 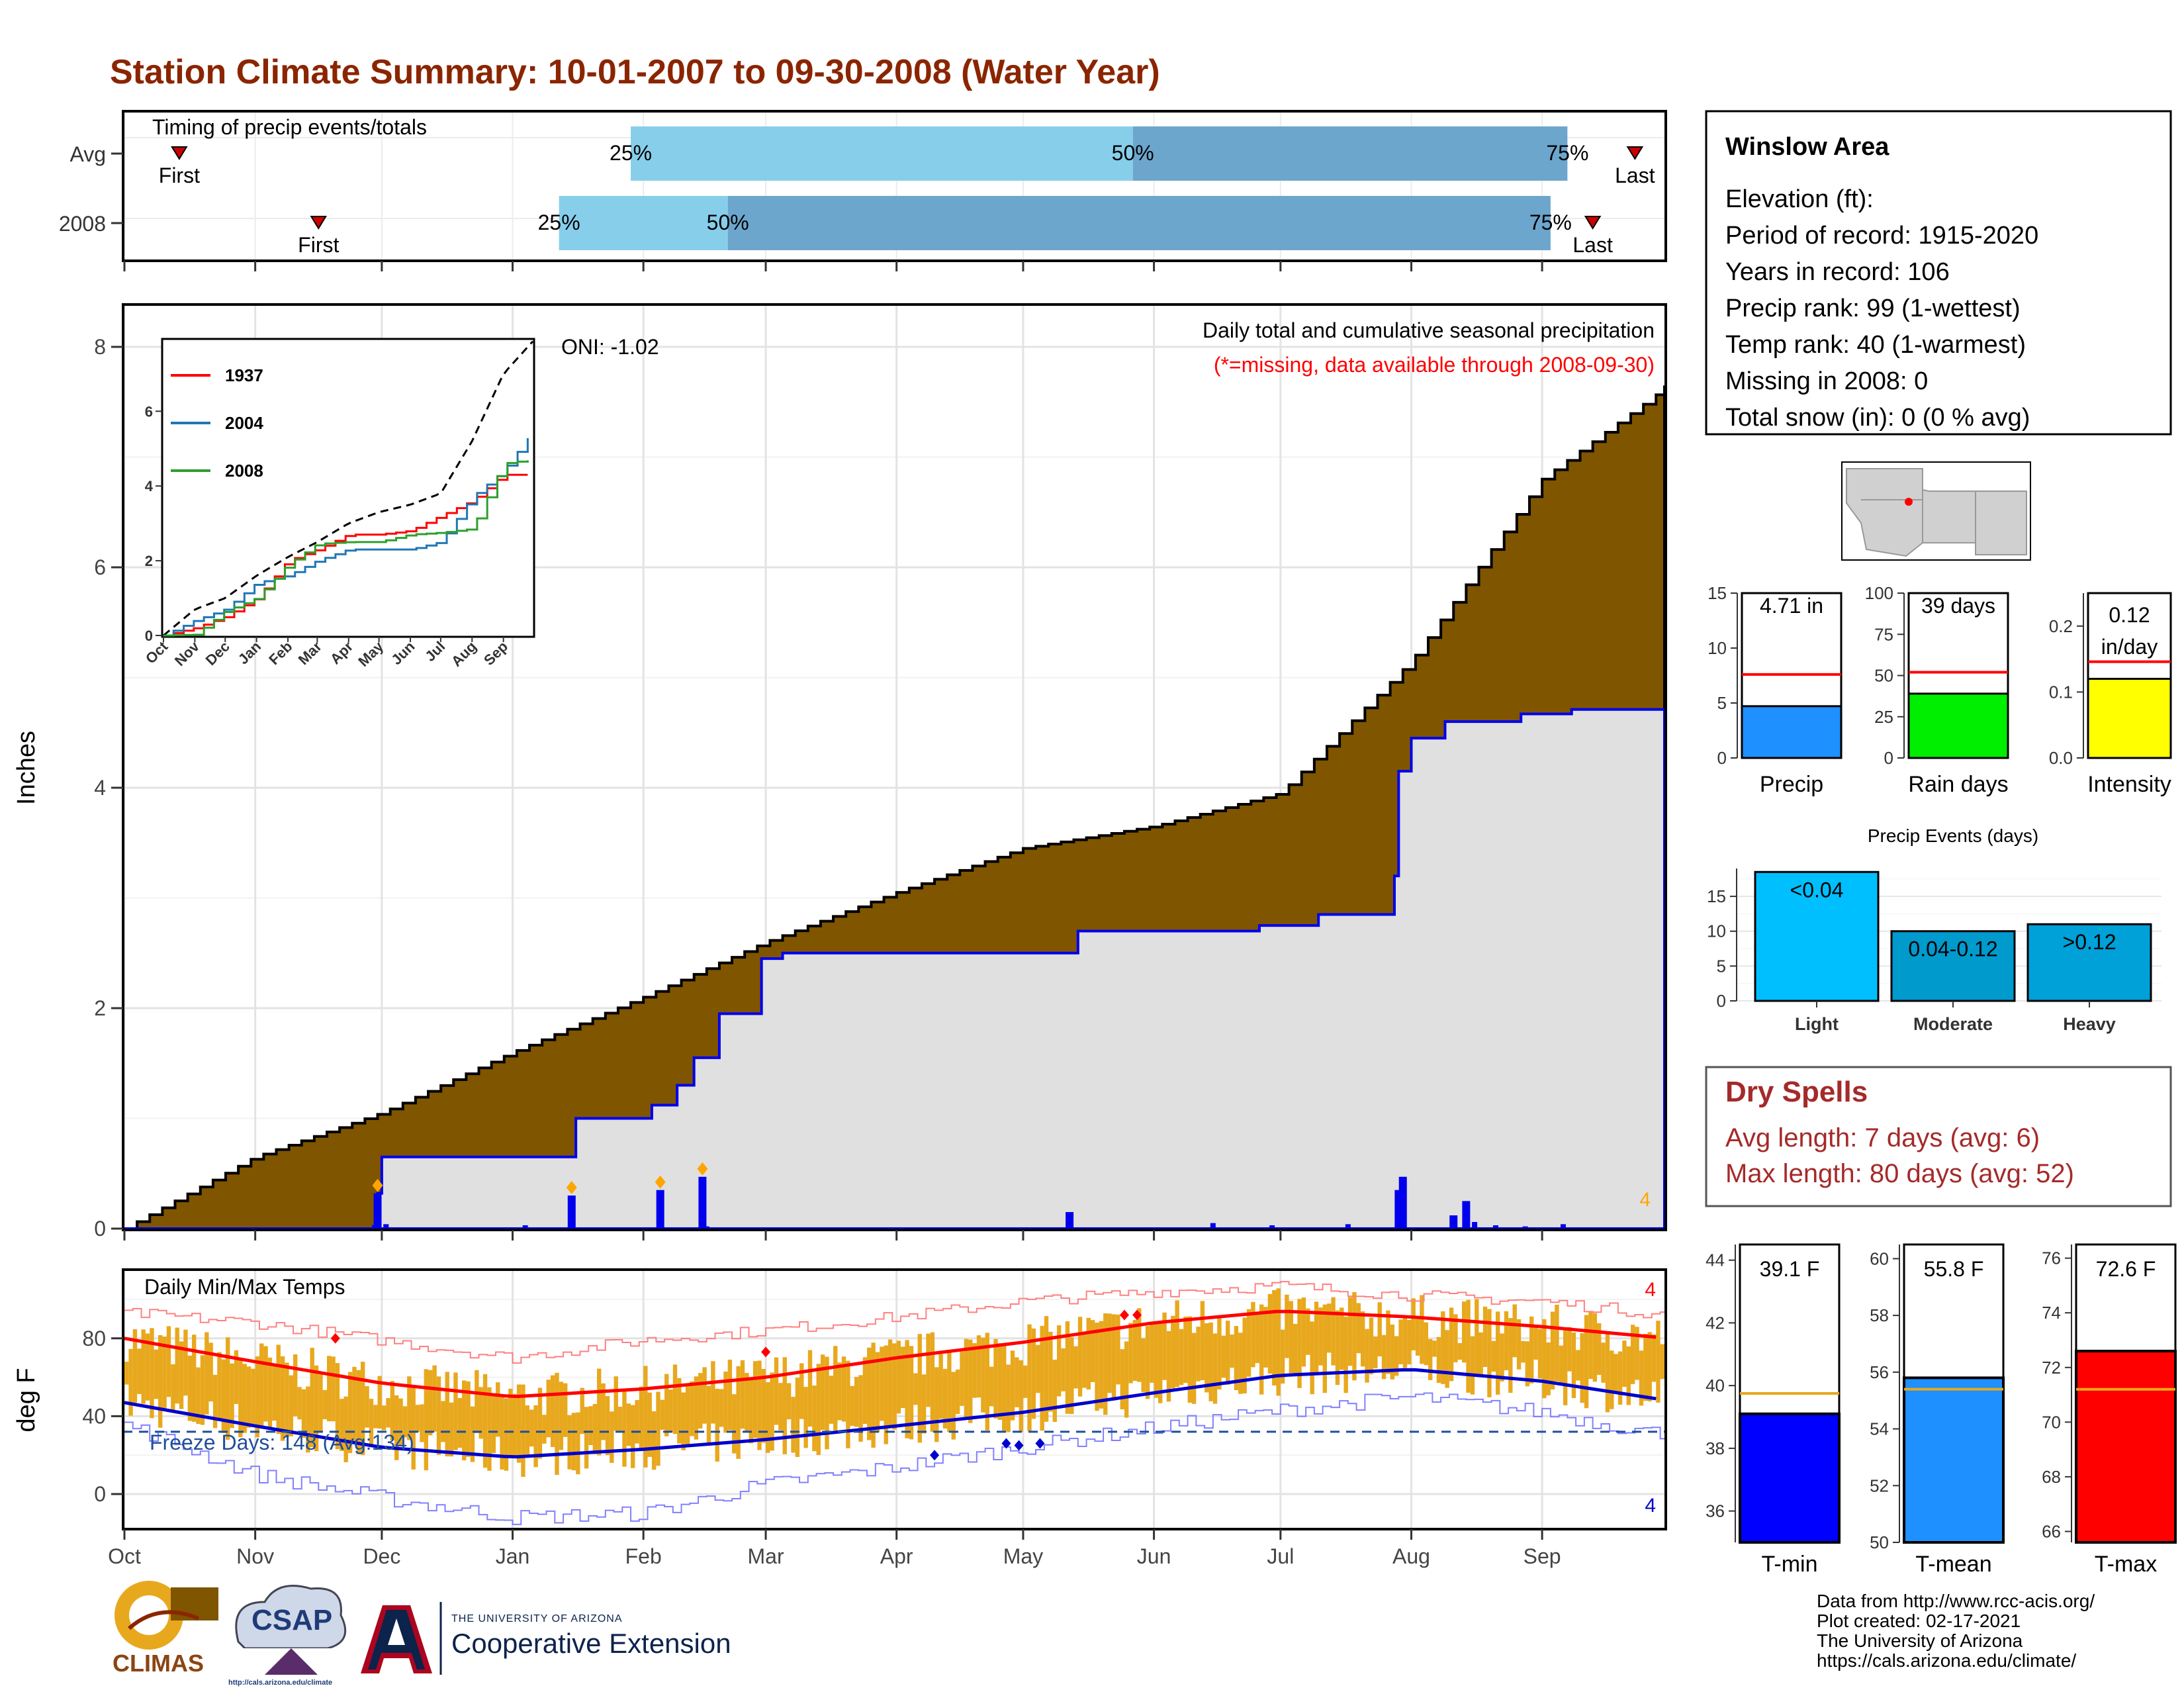 I want to click on temp-gauge-value-label: 55.8 F, so click(x=1954, y=1269).